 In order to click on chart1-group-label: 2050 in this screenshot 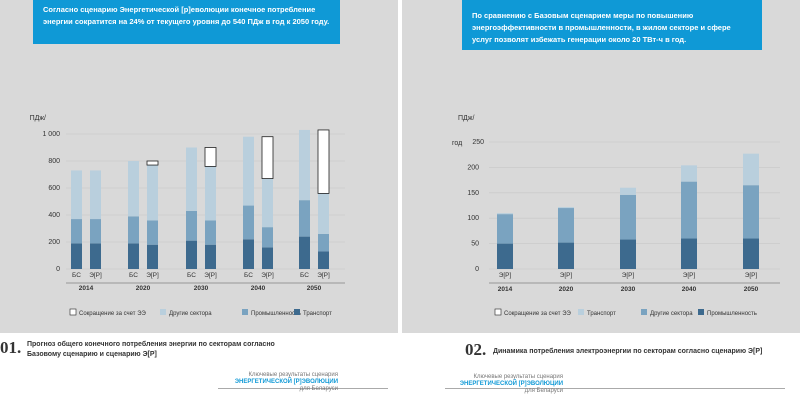, I will do `click(314, 288)`.